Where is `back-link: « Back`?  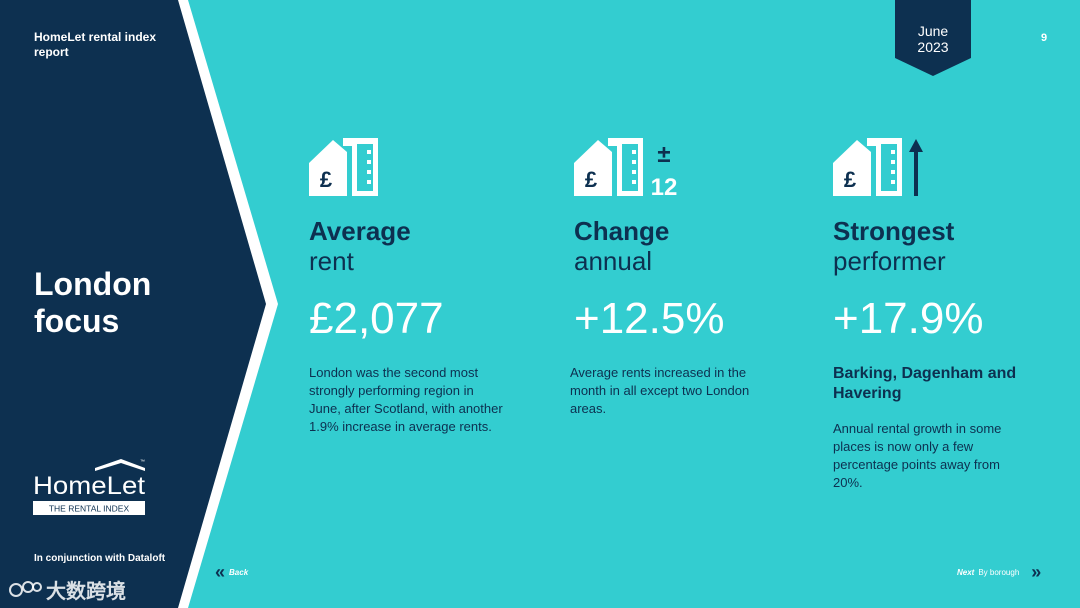 back-link: « Back is located at coordinates (231, 572).